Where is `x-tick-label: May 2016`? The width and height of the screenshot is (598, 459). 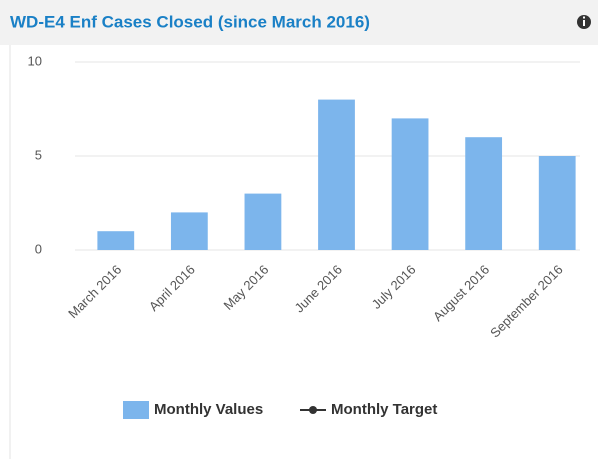 x-tick-label: May 2016 is located at coordinates (246, 287).